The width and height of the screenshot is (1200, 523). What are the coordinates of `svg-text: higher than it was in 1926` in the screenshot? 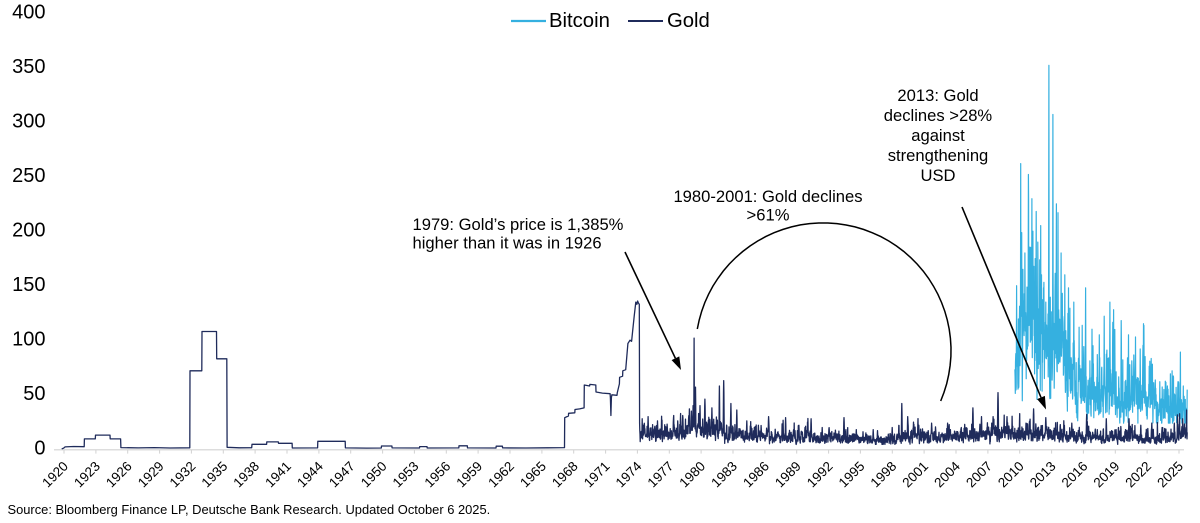 It's located at (507, 243).